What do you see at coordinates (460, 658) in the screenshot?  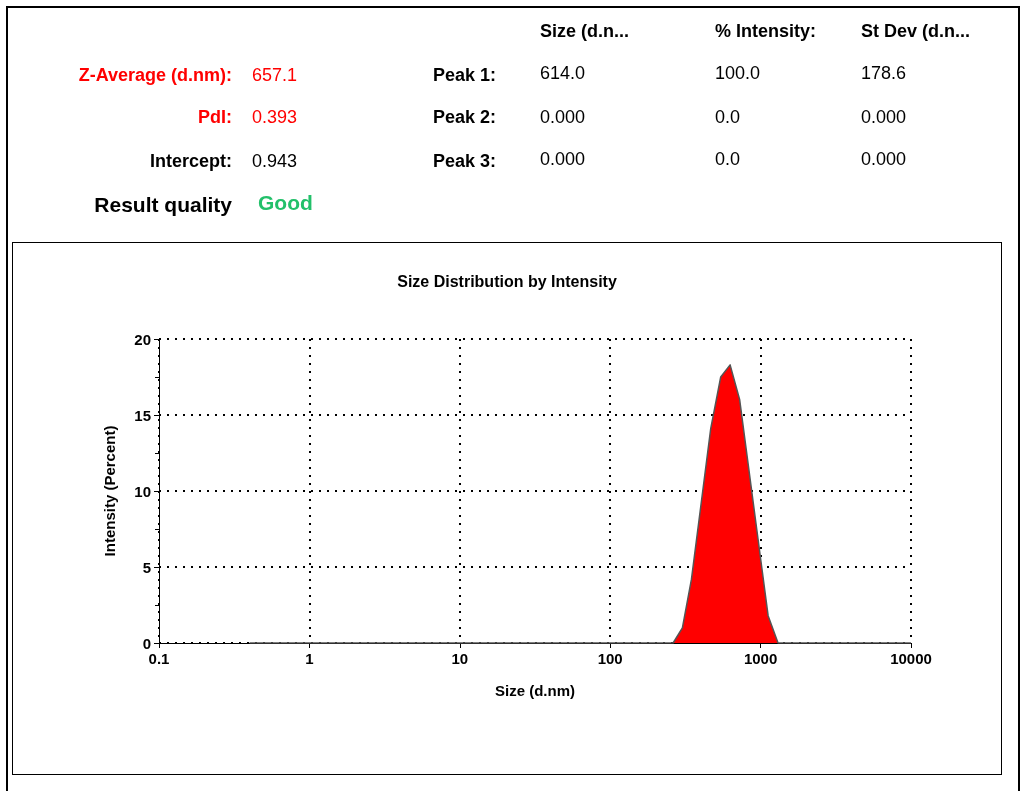 I see `x-tick-label: 10` at bounding box center [460, 658].